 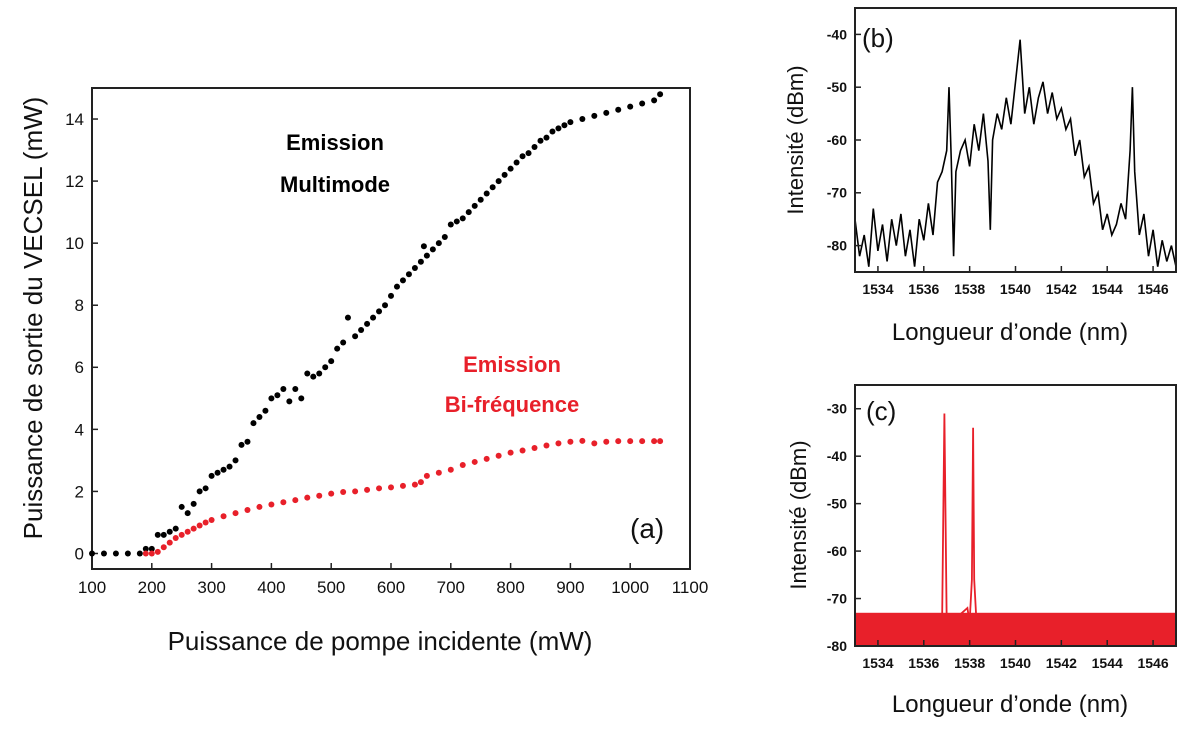 What do you see at coordinates (837, 504) in the screenshot?
I see `panel-c-ytick-label: -50` at bounding box center [837, 504].